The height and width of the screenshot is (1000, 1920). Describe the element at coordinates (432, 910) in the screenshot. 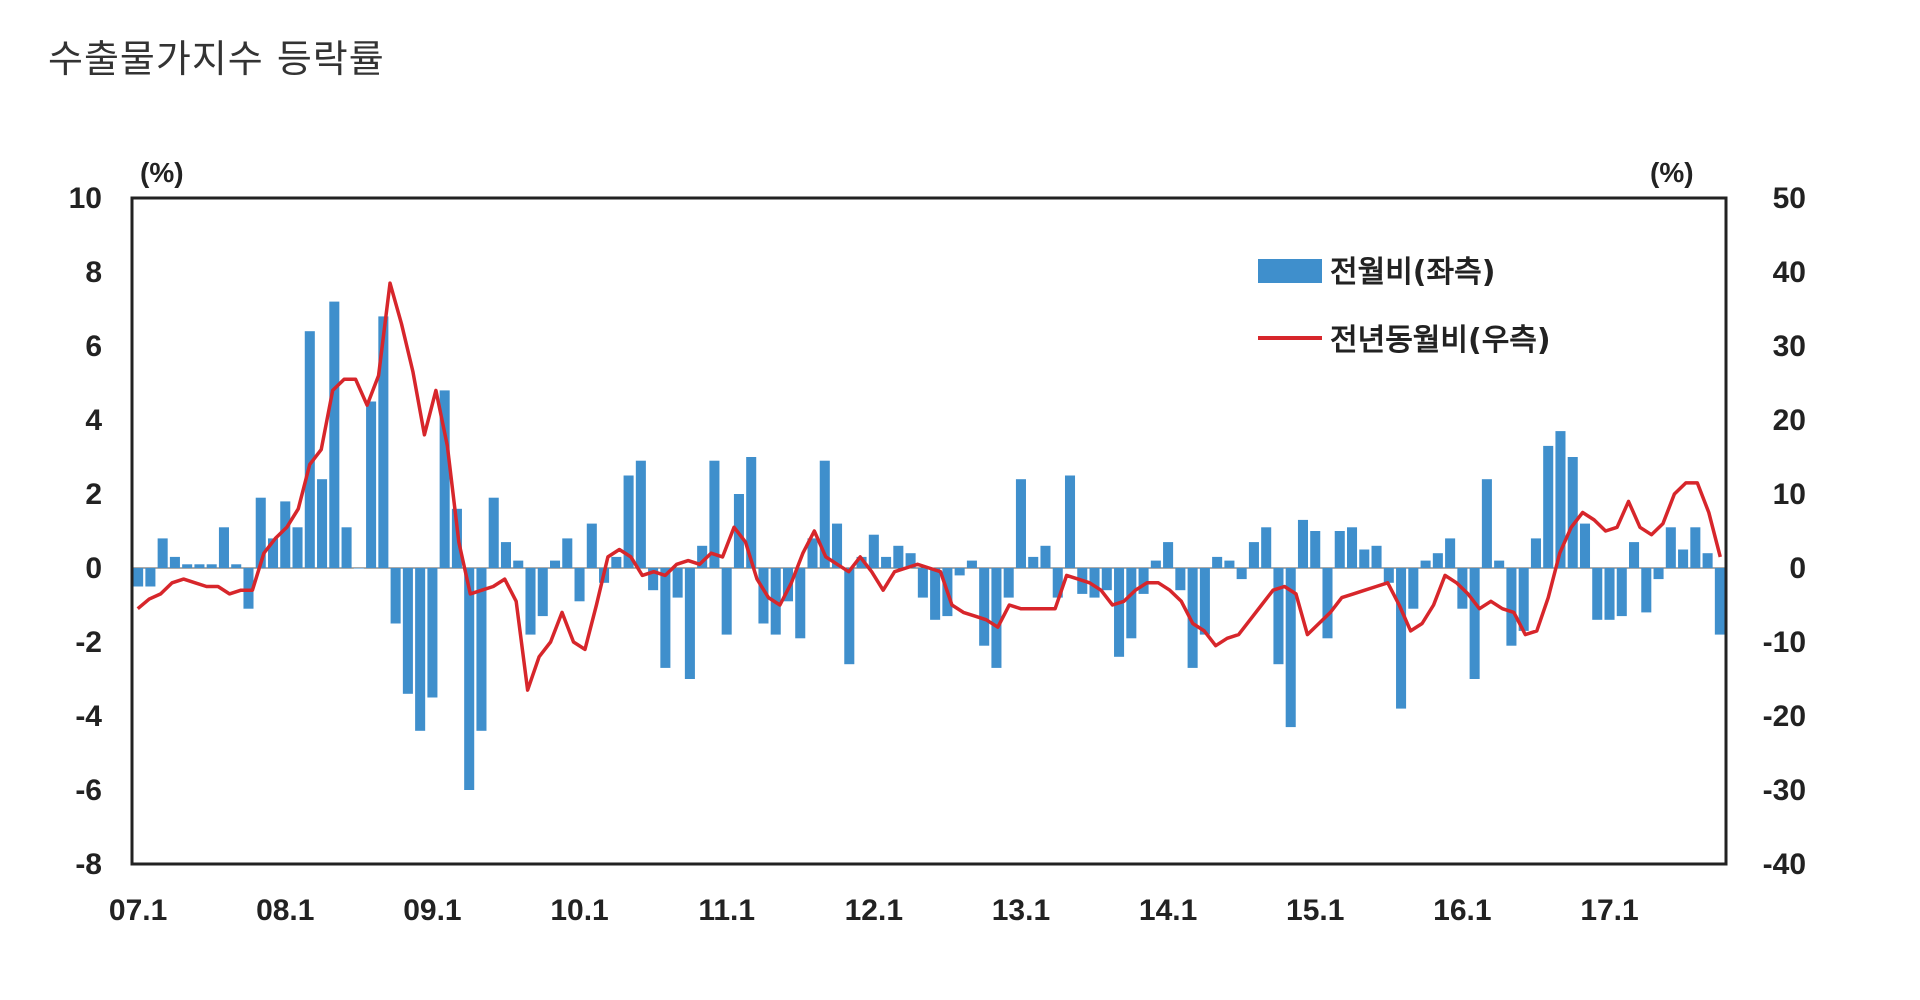

I see `x-tick-label: 09.1` at that location.